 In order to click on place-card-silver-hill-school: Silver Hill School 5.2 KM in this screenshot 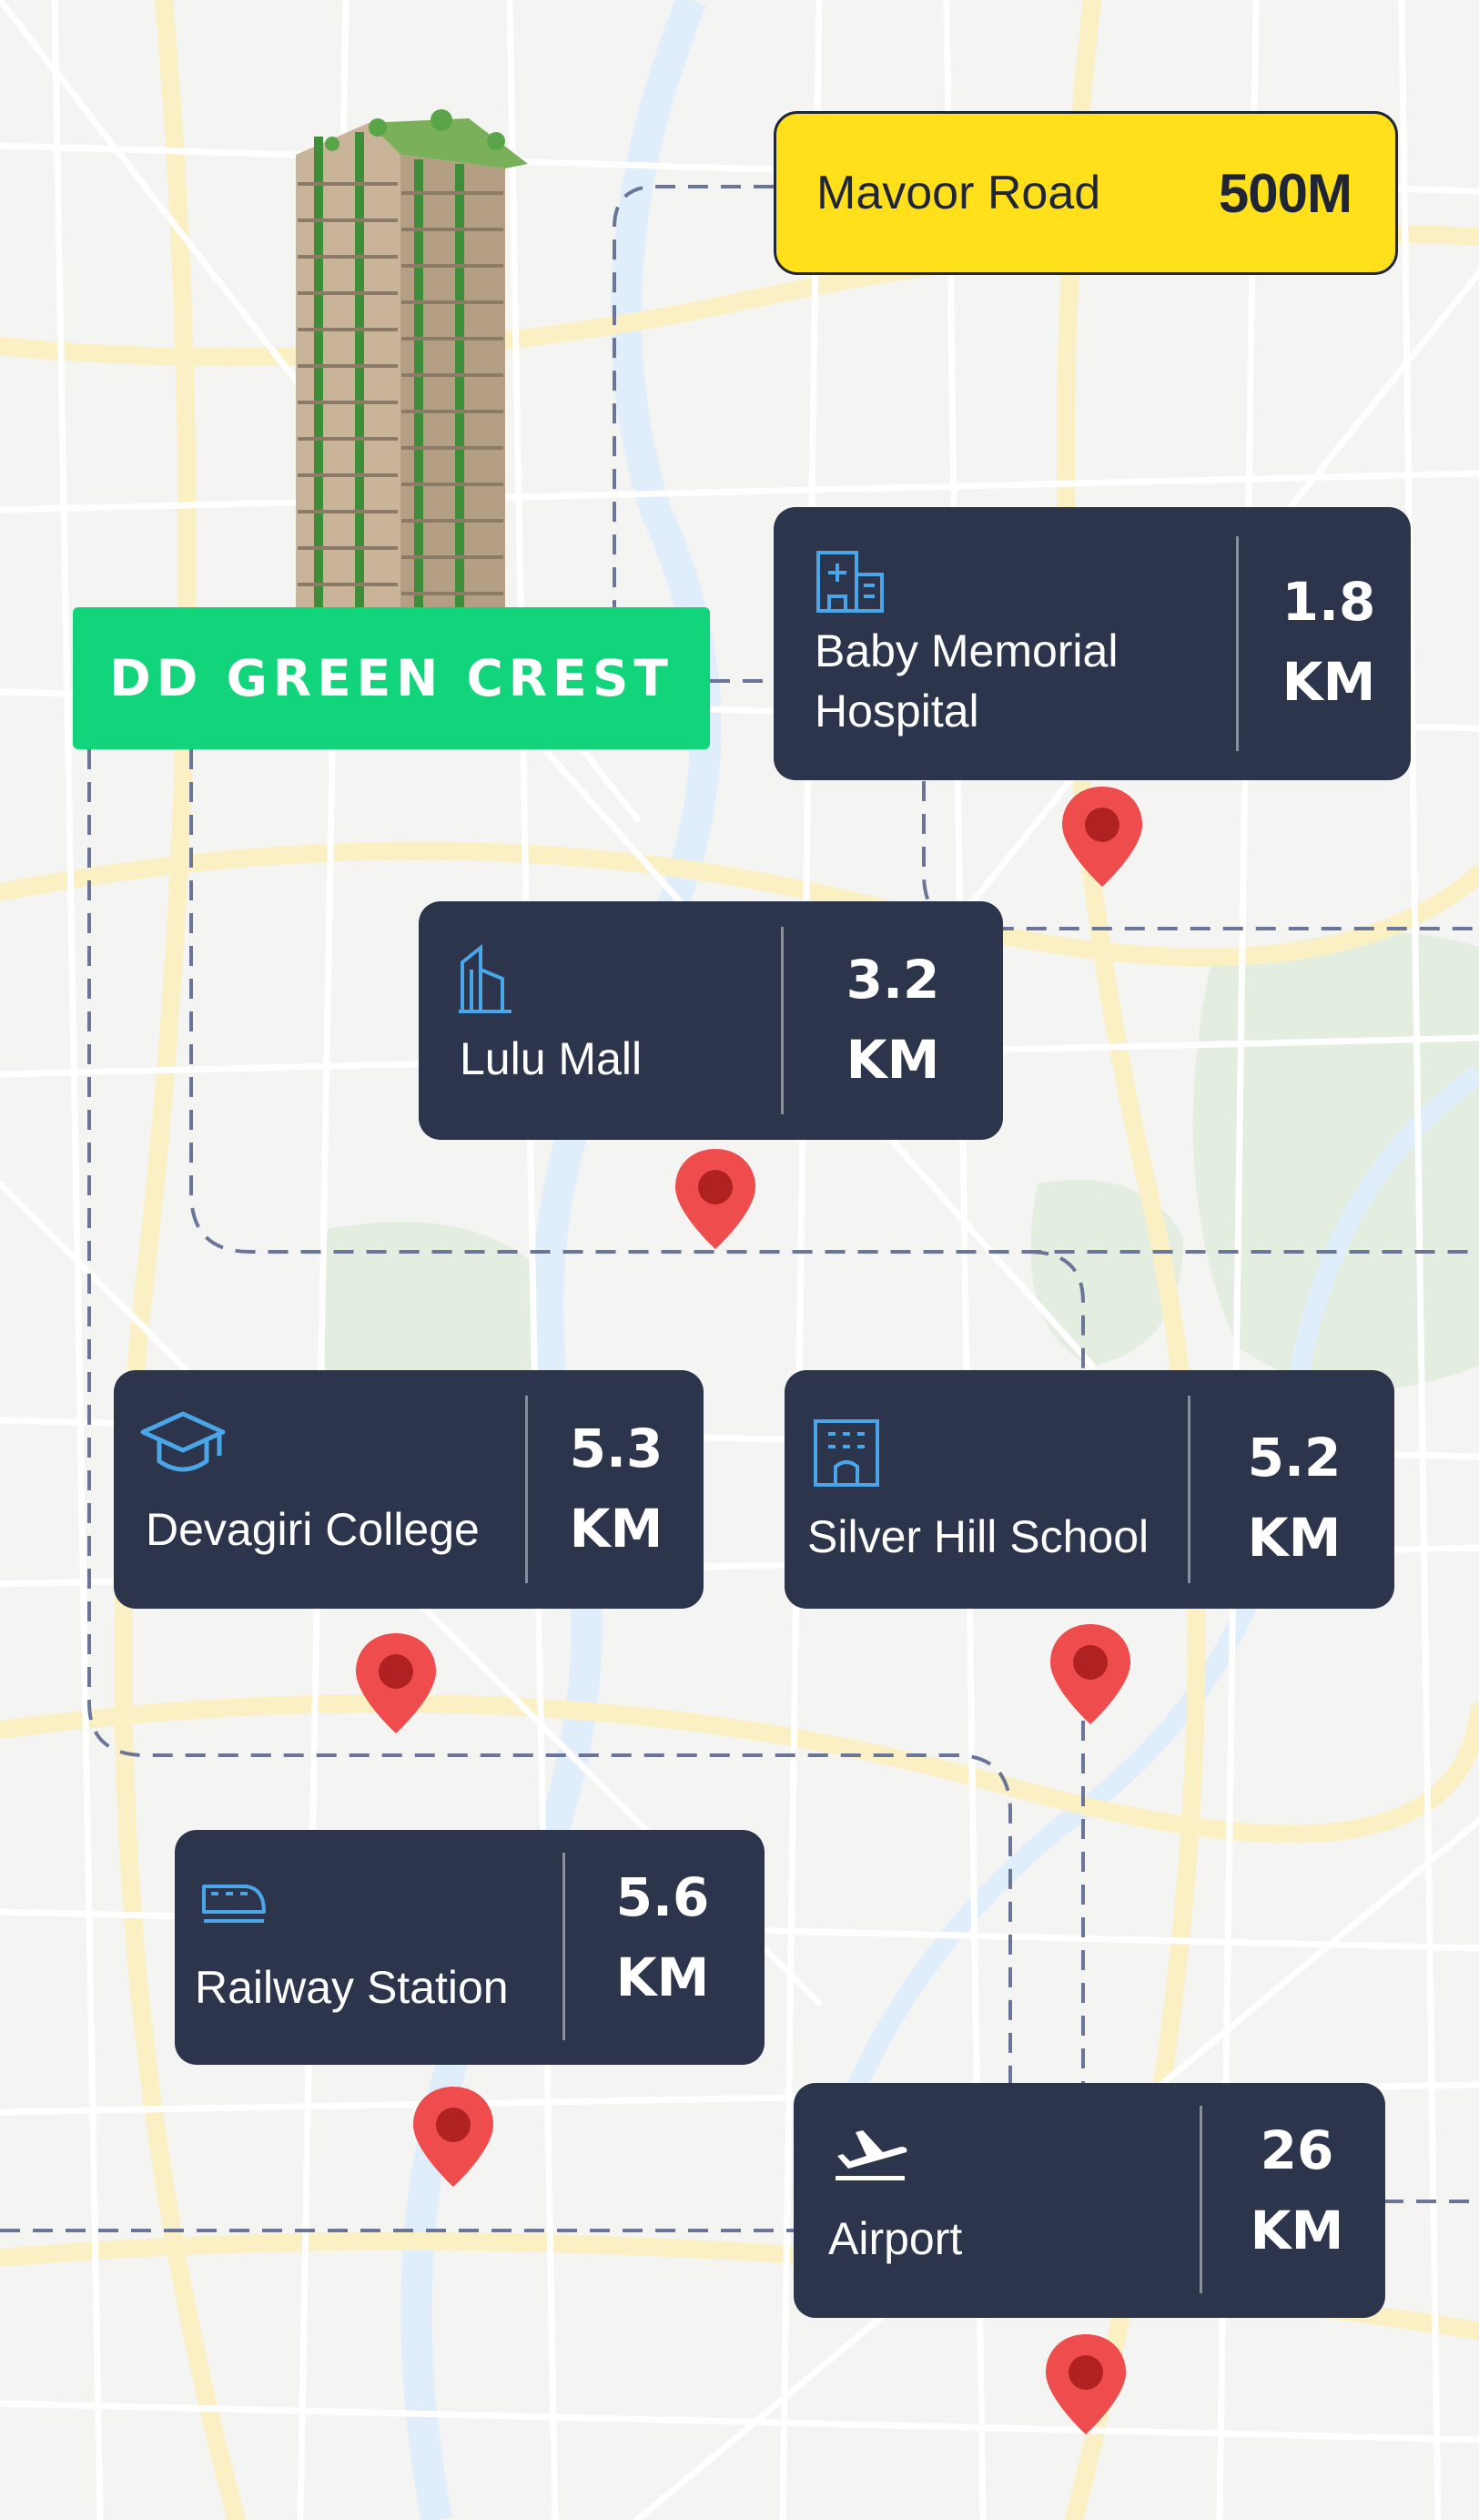, I will do `click(1089, 1489)`.